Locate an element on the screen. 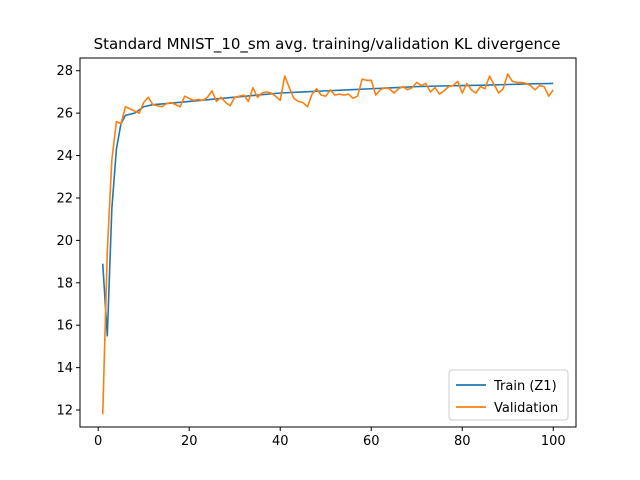 This screenshot has height=480, width=640. x-tick-label: 80 is located at coordinates (462, 441).